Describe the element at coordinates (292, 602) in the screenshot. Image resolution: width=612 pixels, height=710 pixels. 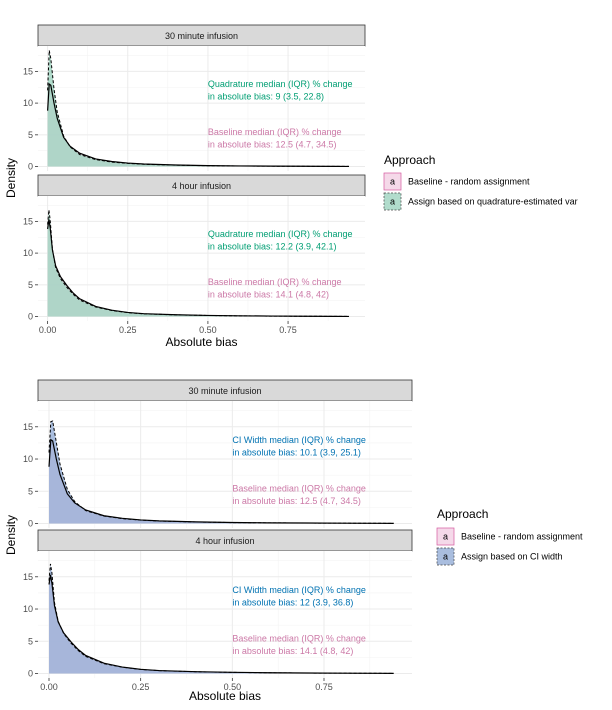
I see `annotation-alt-line-2: in absolute bias: 12 (3.9, 36.8)` at that location.